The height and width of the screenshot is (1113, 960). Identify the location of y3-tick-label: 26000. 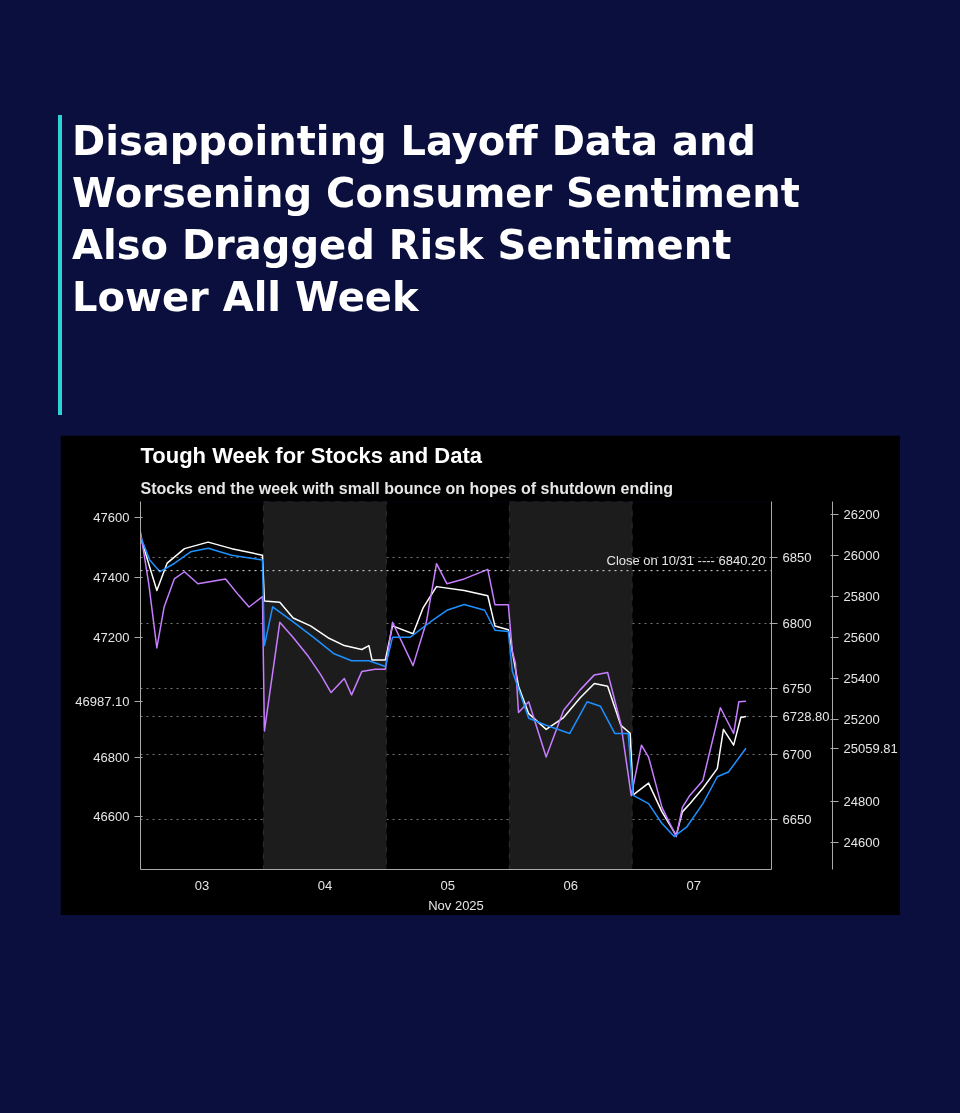
(861, 555).